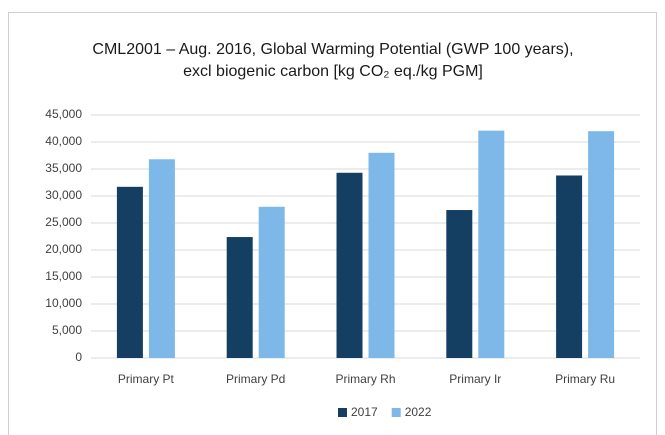 The width and height of the screenshot is (665, 435). I want to click on x-tick-label: Primary Rh, so click(365, 379).